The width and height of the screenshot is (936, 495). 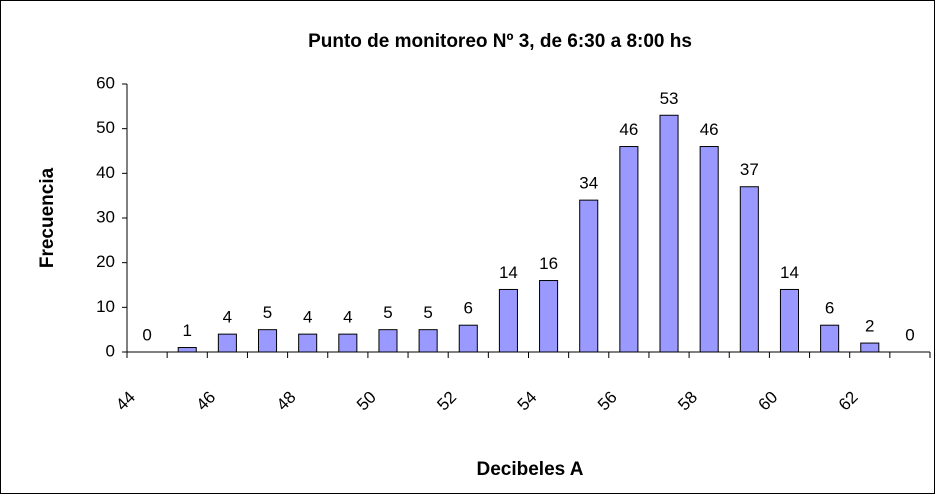 What do you see at coordinates (749, 169) in the screenshot?
I see `data-label: 37` at bounding box center [749, 169].